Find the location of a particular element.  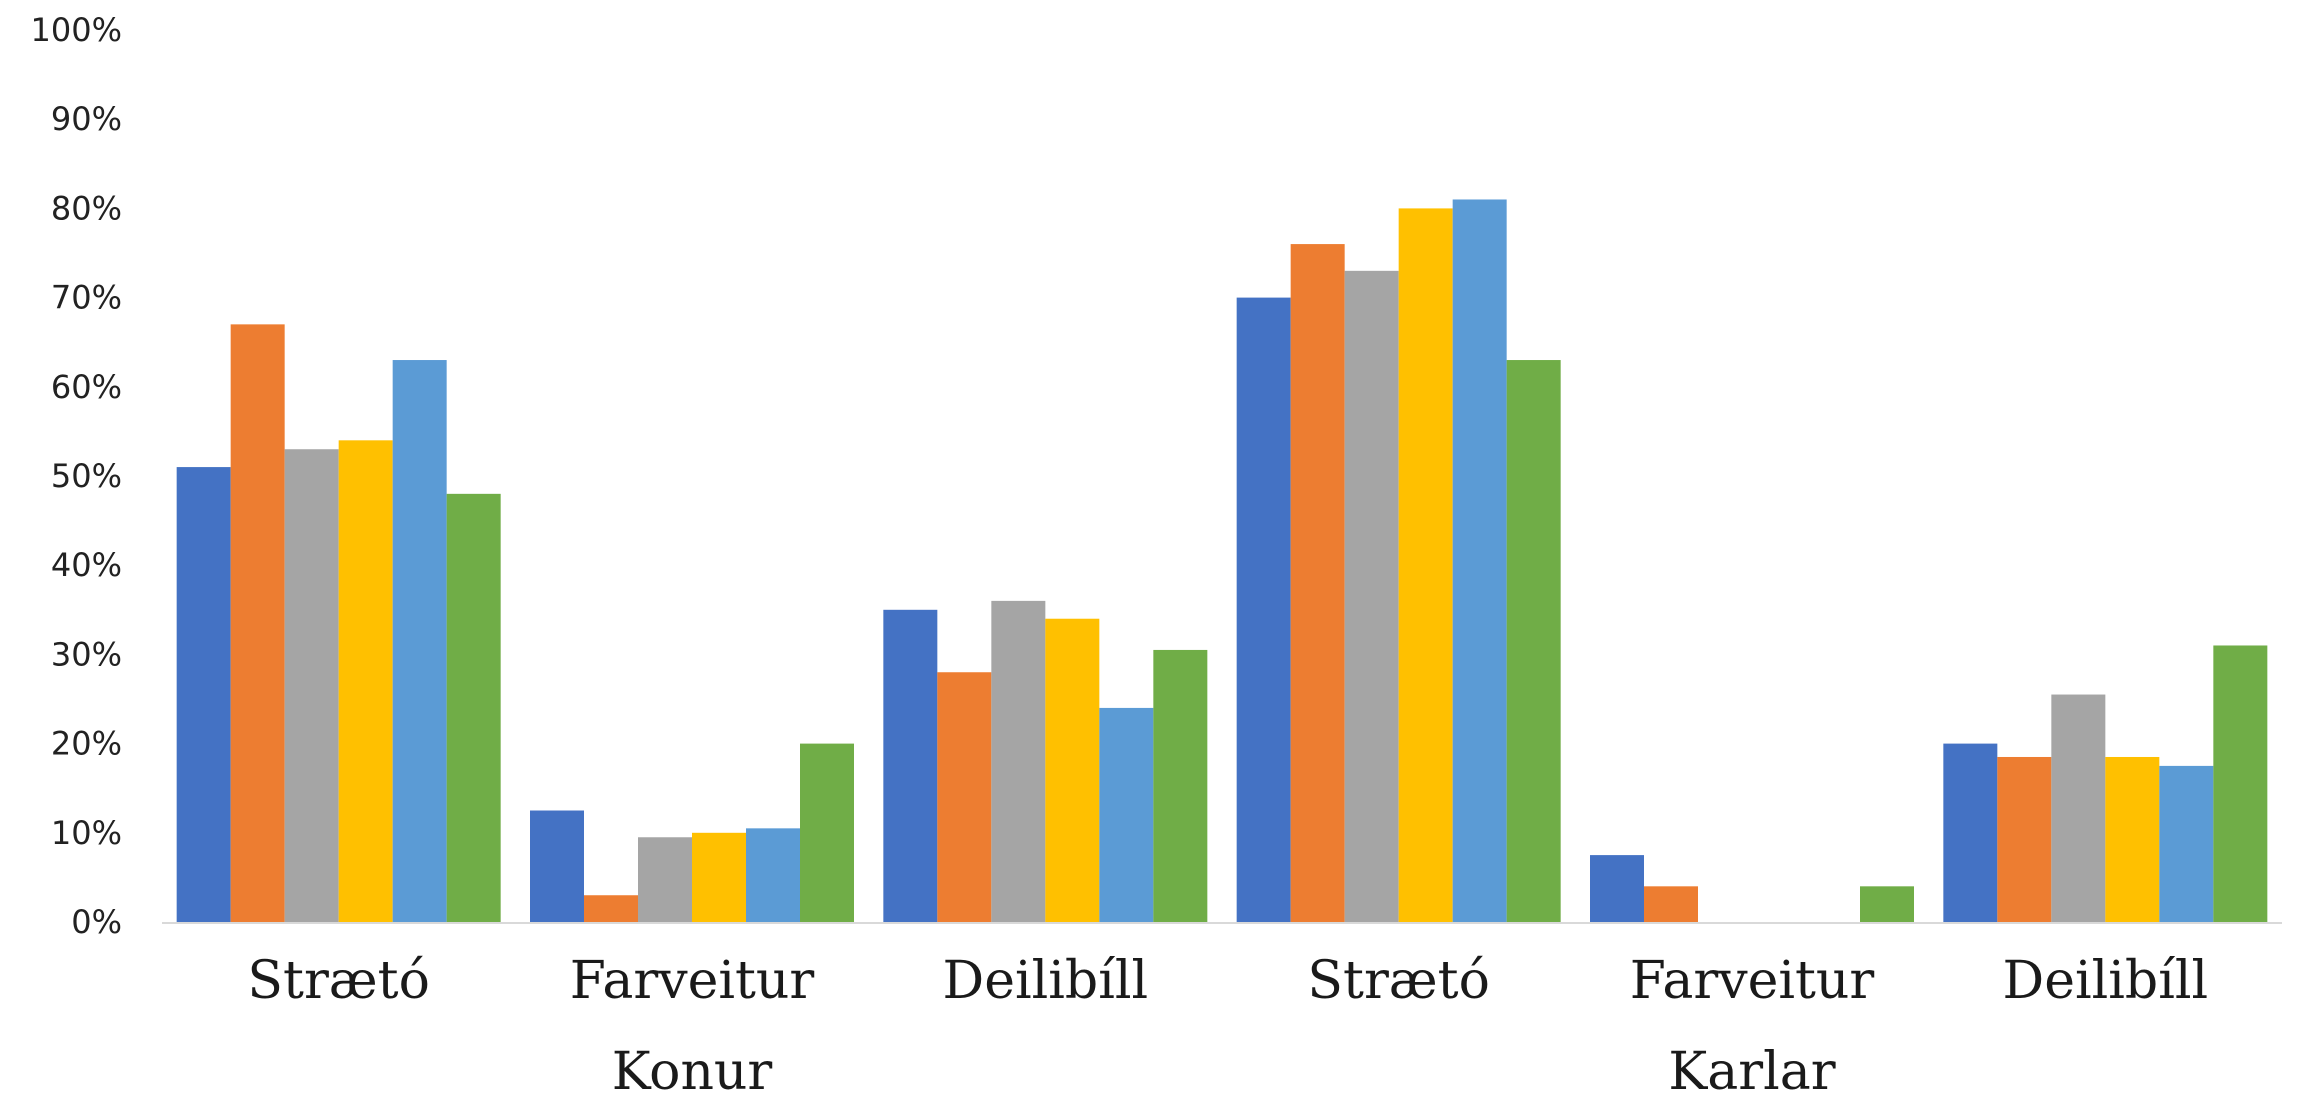

y-tick-label: 90% is located at coordinates (86, 119).